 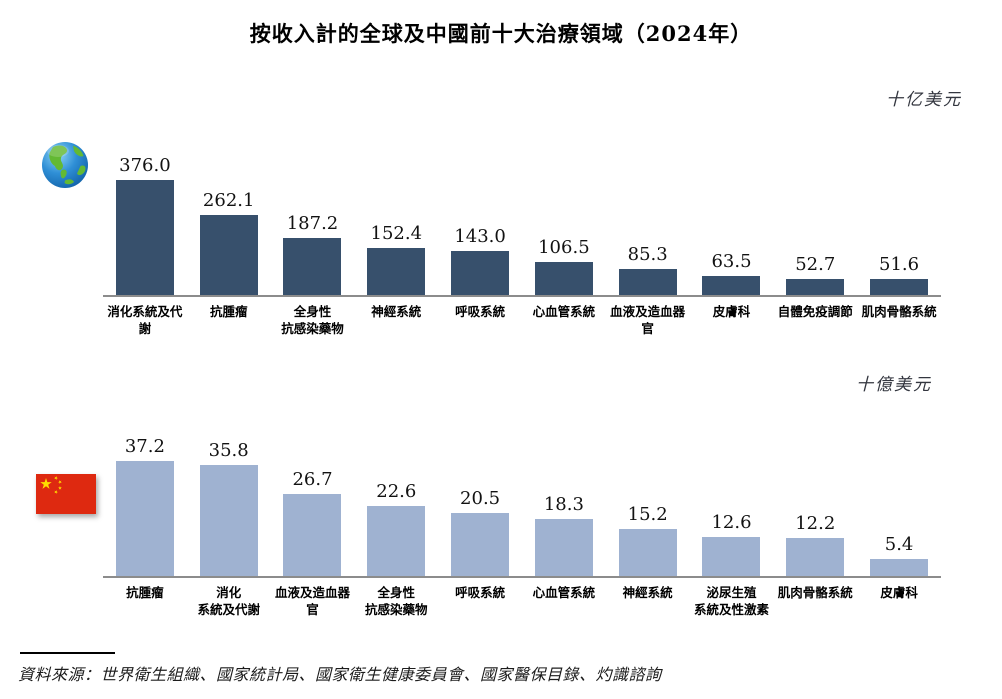 What do you see at coordinates (480, 237) in the screenshot?
I see `bar-value-label: 143.0` at bounding box center [480, 237].